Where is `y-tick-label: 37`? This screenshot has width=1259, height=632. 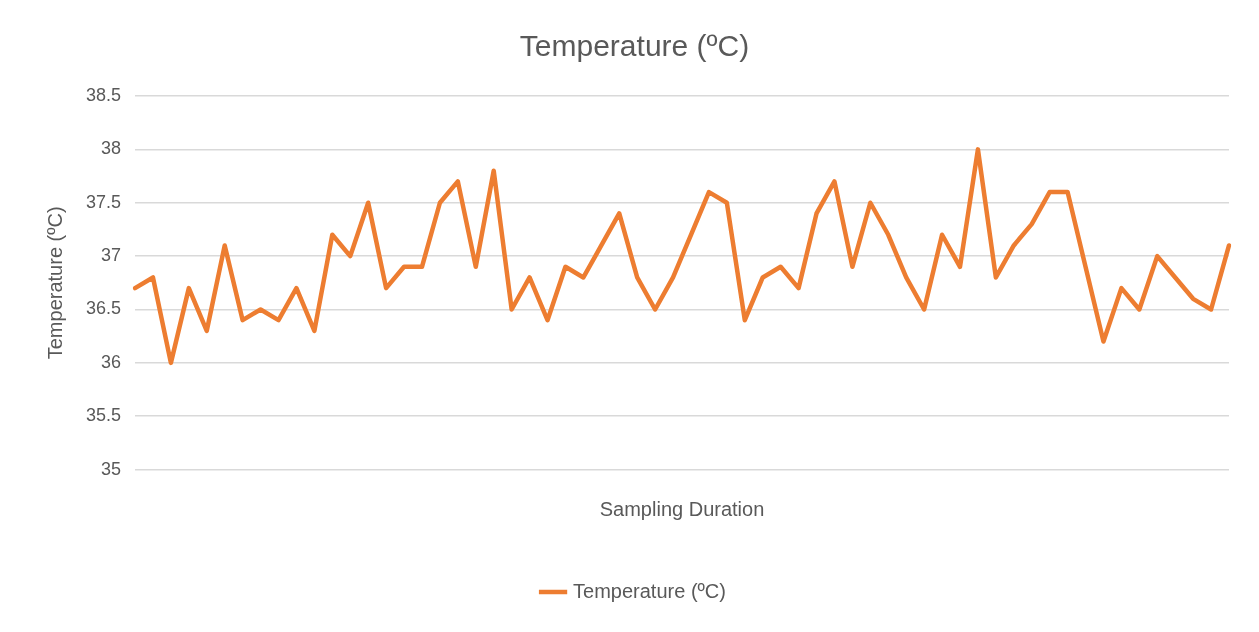
y-tick-label: 37 is located at coordinates (111, 255).